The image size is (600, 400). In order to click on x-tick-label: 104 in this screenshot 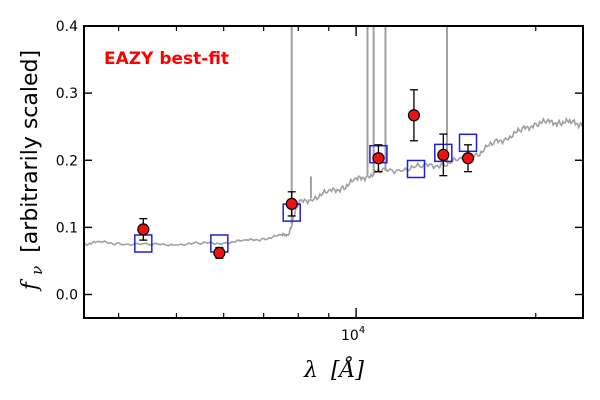, I will do `click(353, 334)`.